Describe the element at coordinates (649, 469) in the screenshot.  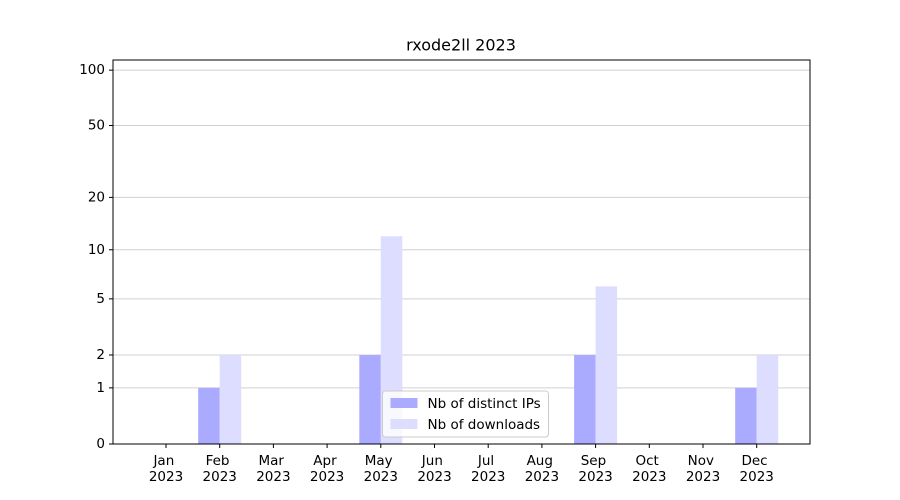
I see `x-tick-label: Oct 2023` at that location.